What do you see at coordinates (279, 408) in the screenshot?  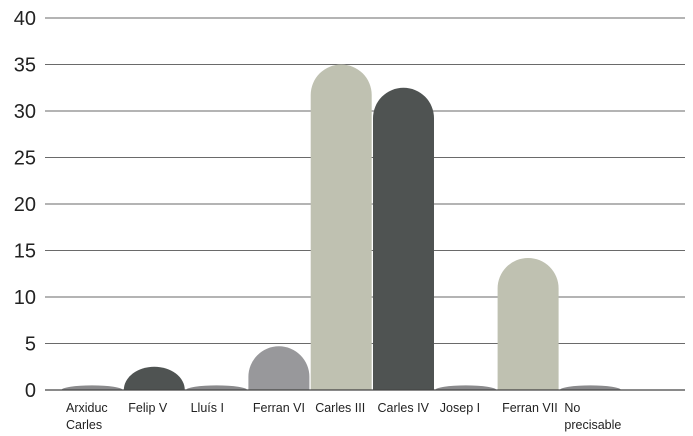 I see `x-category-label: Ferran VI` at bounding box center [279, 408].